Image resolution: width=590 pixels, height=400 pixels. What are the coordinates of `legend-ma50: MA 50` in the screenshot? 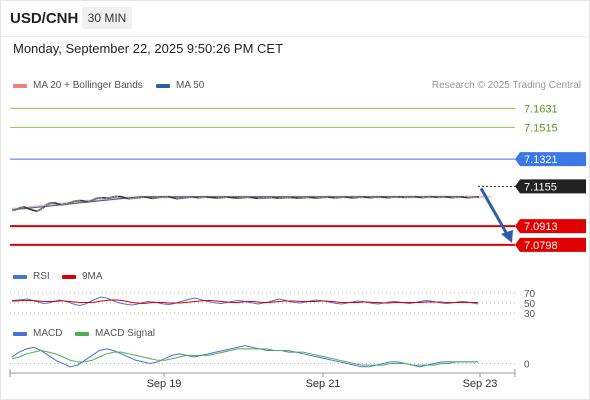 It's located at (180, 85).